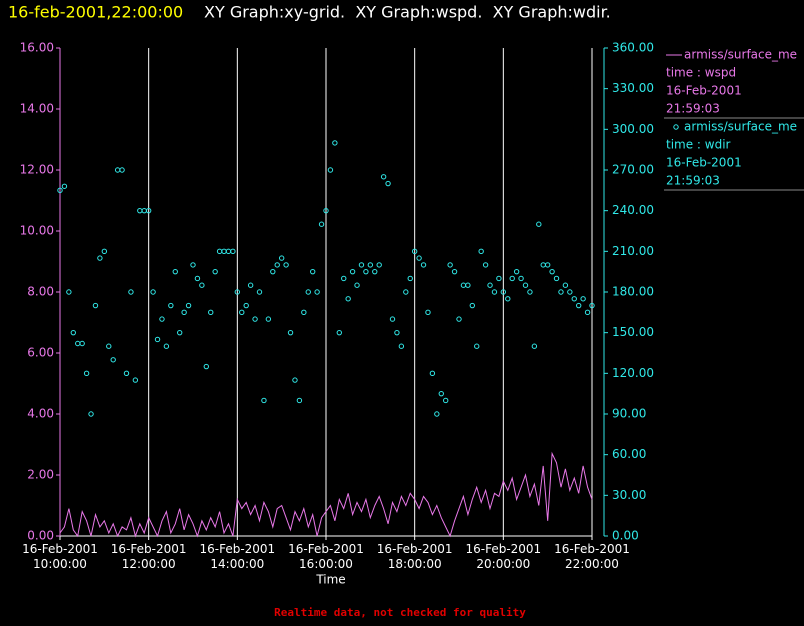  What do you see at coordinates (704, 163) in the screenshot?
I see `legend-detail: 16-Feb-2001` at bounding box center [704, 163].